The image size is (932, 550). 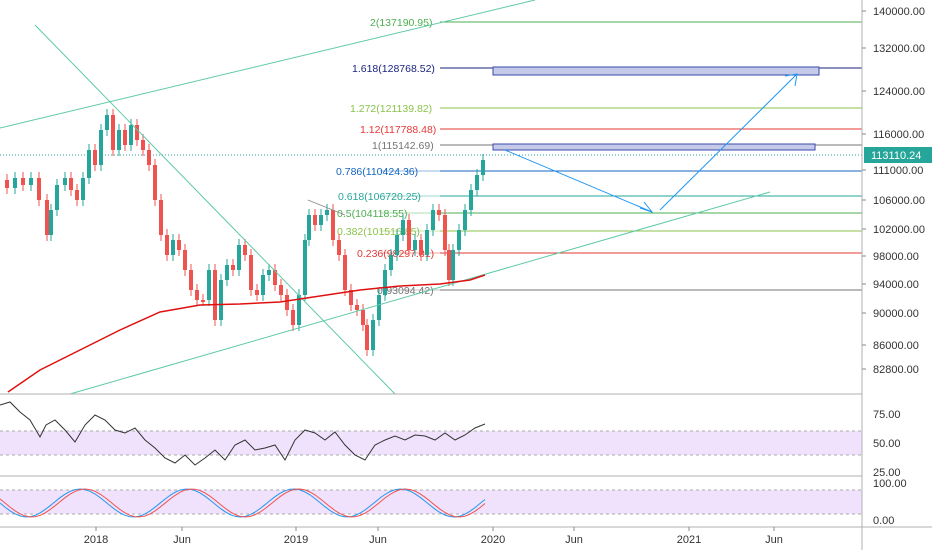 I want to click on price-tick-label: 140000.00, so click(x=899, y=12).